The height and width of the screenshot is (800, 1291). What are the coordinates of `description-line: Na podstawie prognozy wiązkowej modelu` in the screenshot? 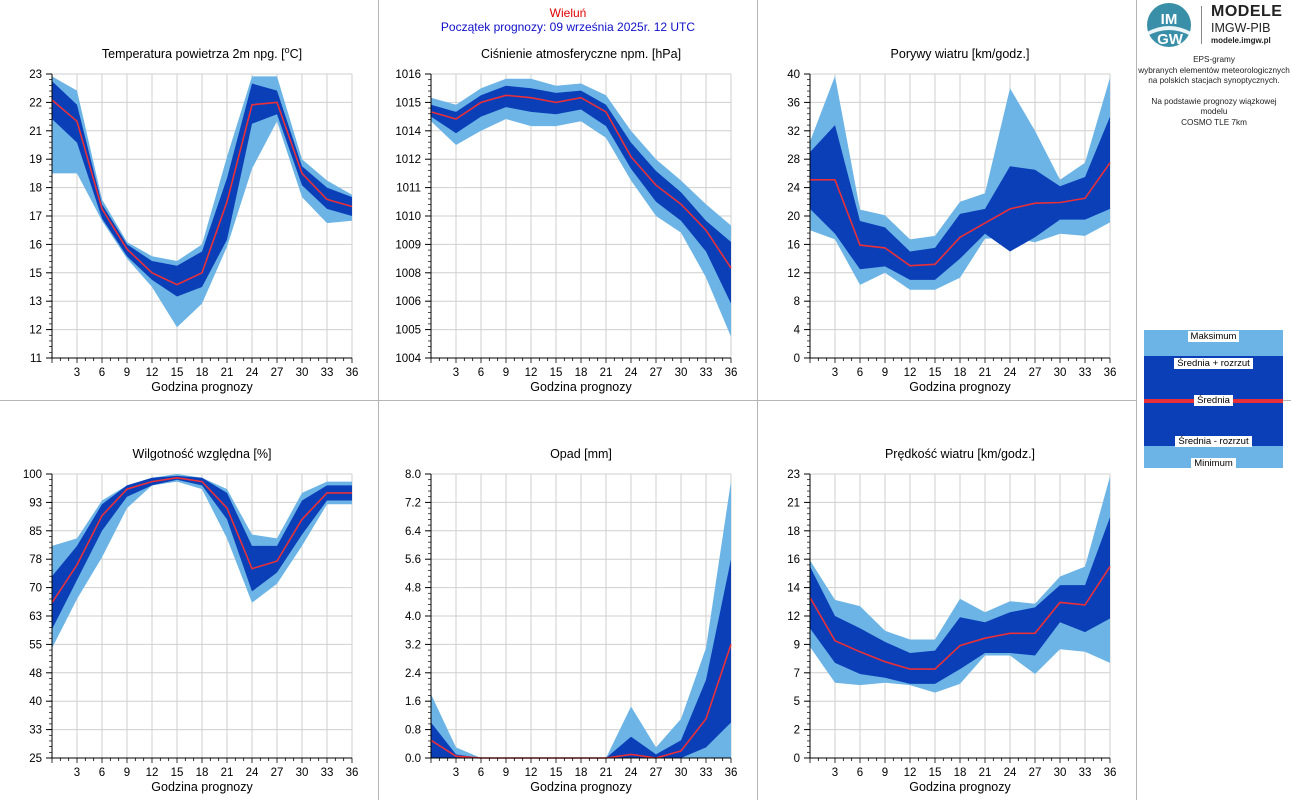 It's located at (1214, 106).